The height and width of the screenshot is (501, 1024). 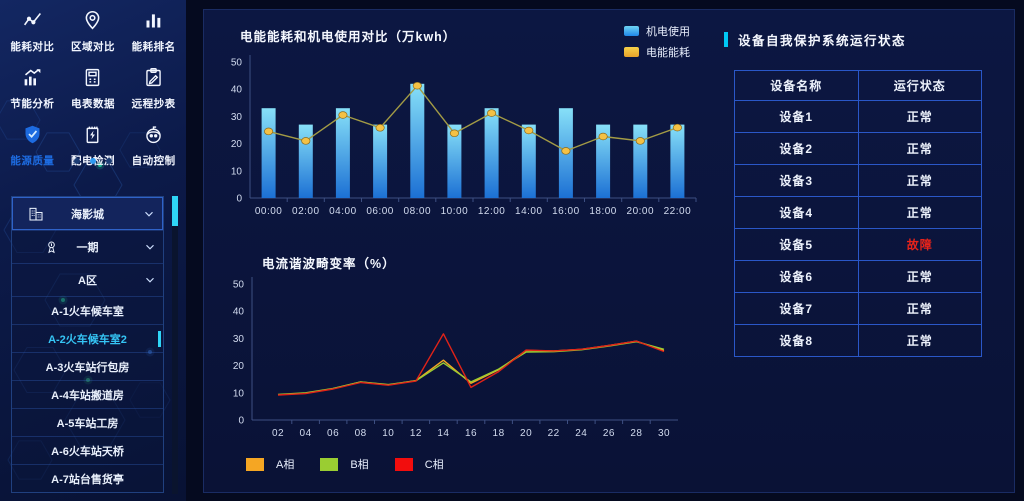 What do you see at coordinates (636, 433) in the screenshot?
I see `svg-text: 28` at bounding box center [636, 433].